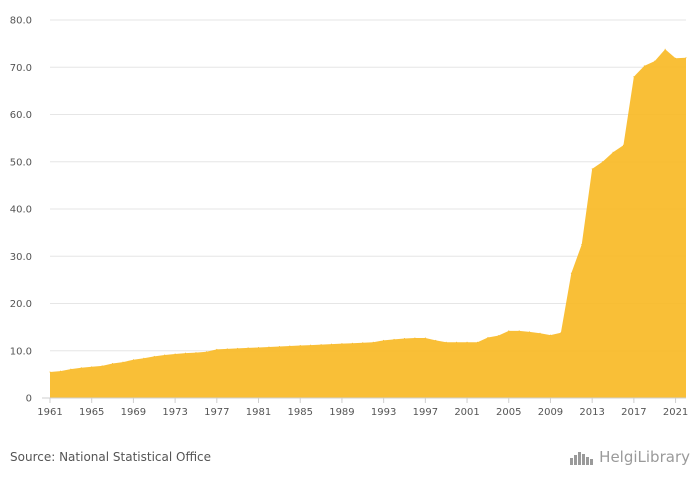  I want to click on y-tick-label: 10.0, so click(21, 351).